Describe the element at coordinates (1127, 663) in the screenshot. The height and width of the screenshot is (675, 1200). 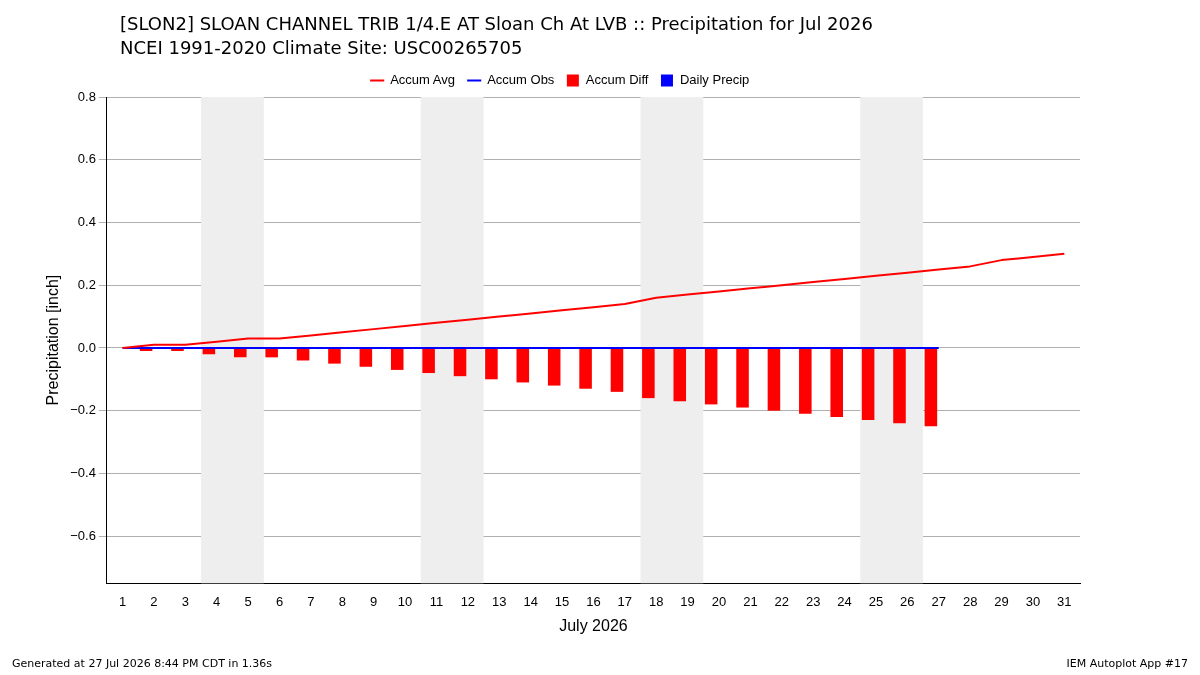
I see `text: IEM Autoplot App #17` at that location.